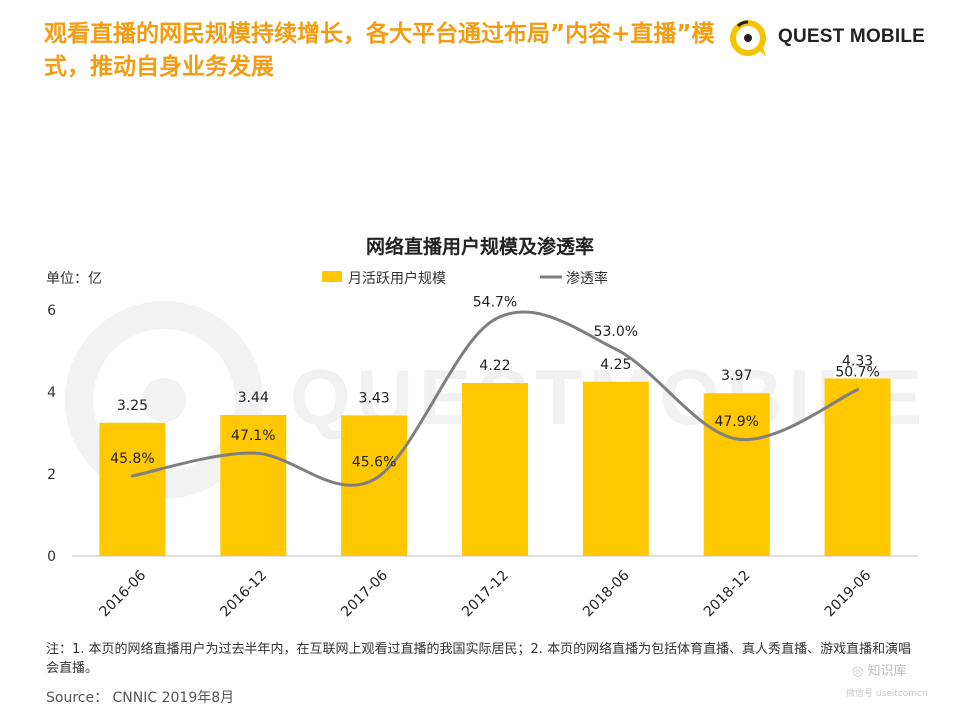  I want to click on y-tick-label: 6, so click(51, 311).